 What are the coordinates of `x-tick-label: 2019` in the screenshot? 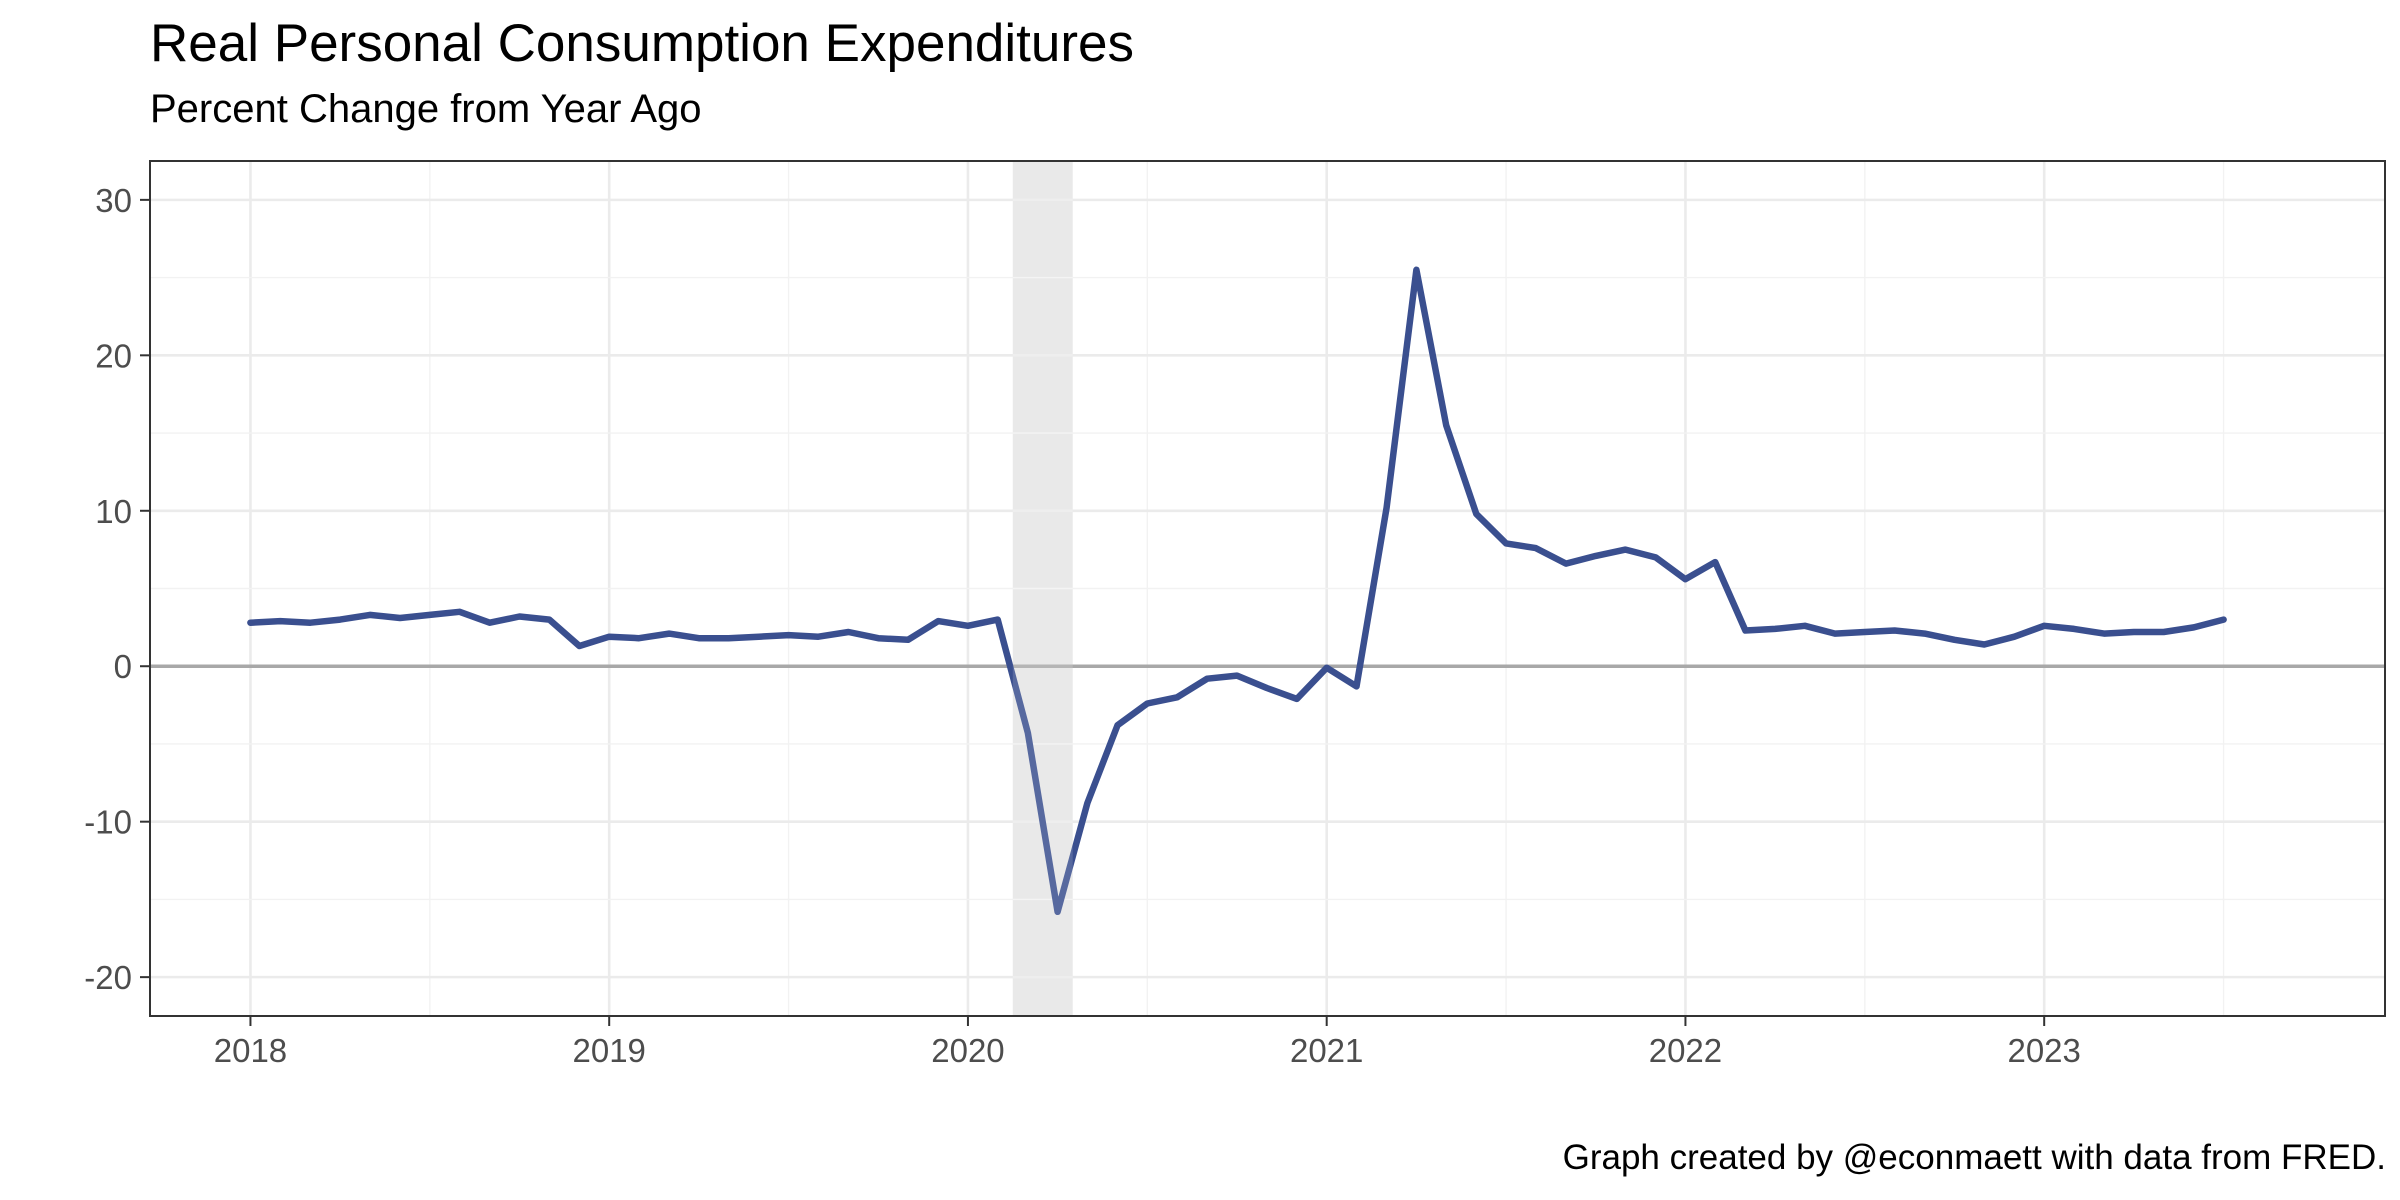 It's located at (608, 1050).